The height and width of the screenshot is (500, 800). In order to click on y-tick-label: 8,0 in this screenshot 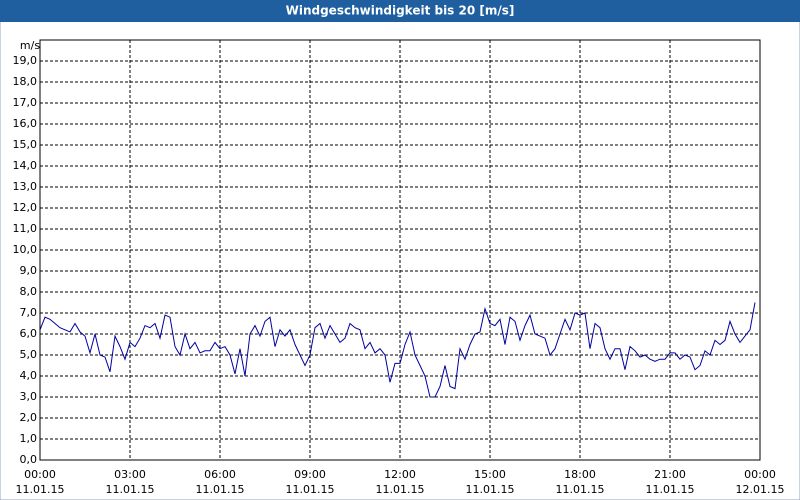, I will do `click(29, 291)`.